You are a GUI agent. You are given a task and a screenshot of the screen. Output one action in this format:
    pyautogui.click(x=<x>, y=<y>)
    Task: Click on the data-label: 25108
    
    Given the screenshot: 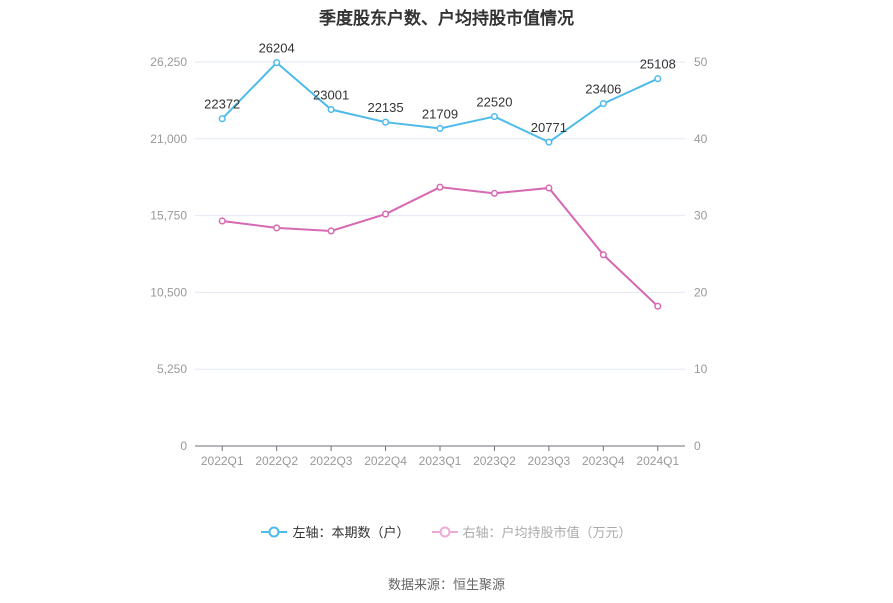 What is the action you would take?
    pyautogui.click(x=658, y=64)
    